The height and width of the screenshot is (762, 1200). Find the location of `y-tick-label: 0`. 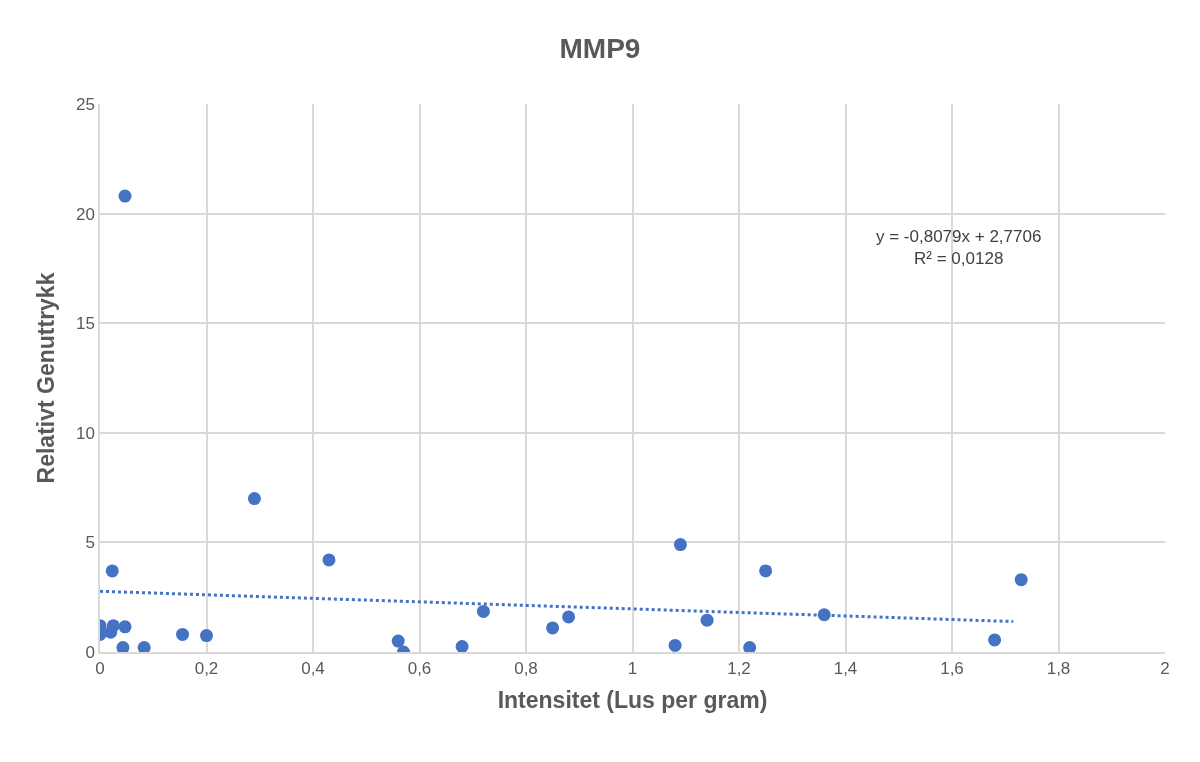

y-tick-label: 0 is located at coordinates (90, 652).